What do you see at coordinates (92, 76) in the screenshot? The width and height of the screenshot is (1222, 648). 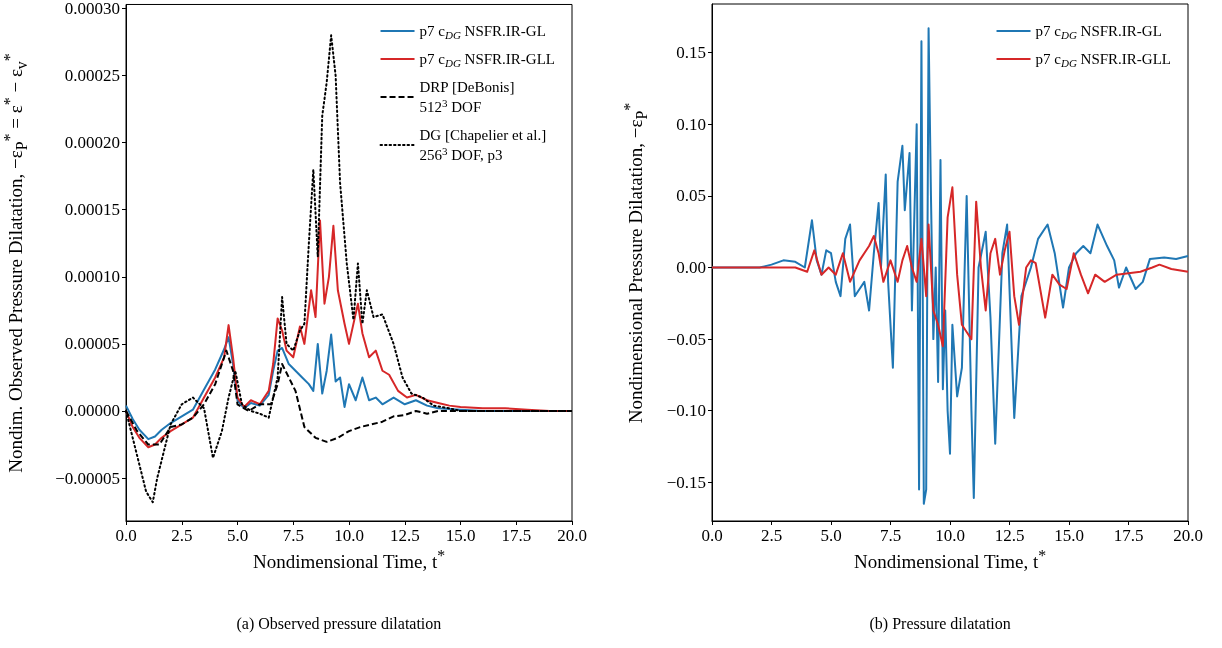 I see `y-tick-label: 0.00025` at bounding box center [92, 76].